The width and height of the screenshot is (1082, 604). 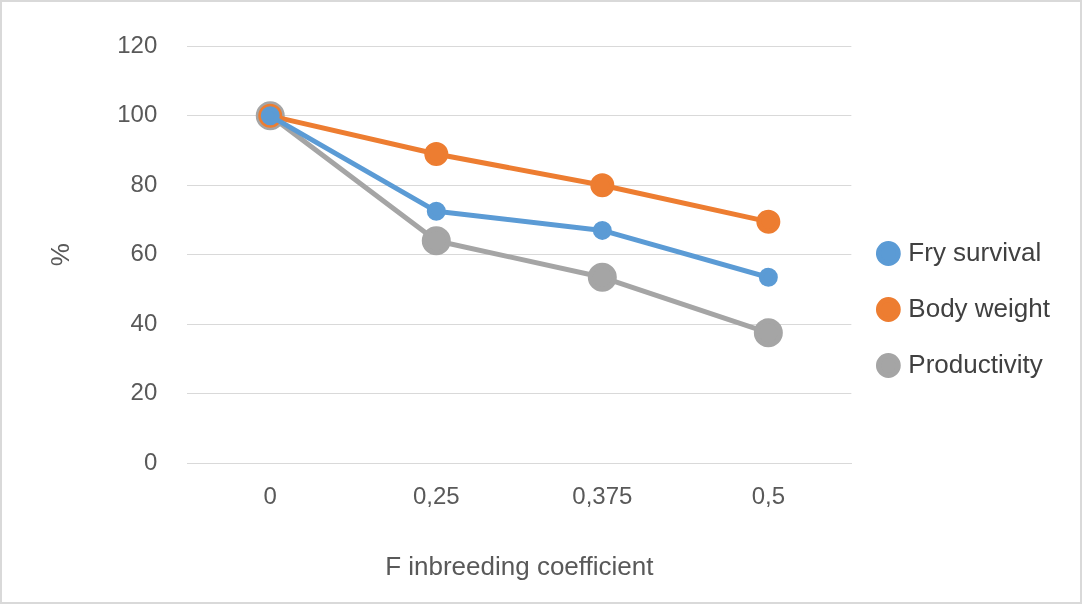 I want to click on y-tick-label: 0, so click(x=150, y=461).